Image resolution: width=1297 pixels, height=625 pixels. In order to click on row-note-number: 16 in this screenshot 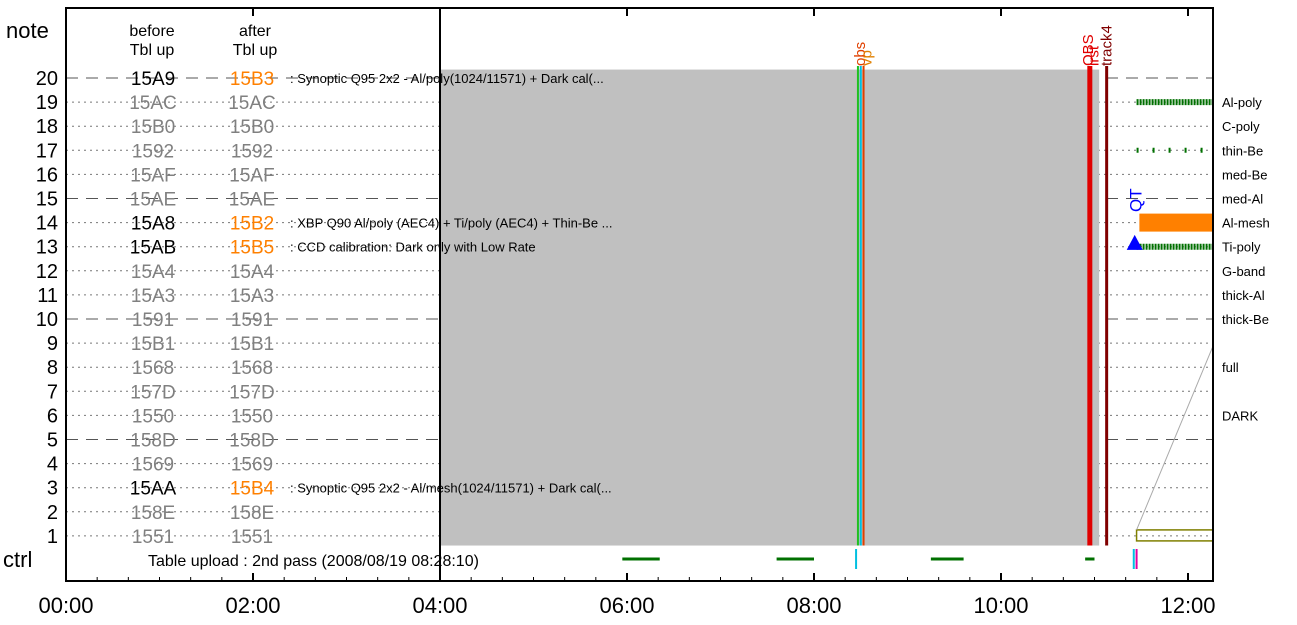, I will do `click(47, 175)`.